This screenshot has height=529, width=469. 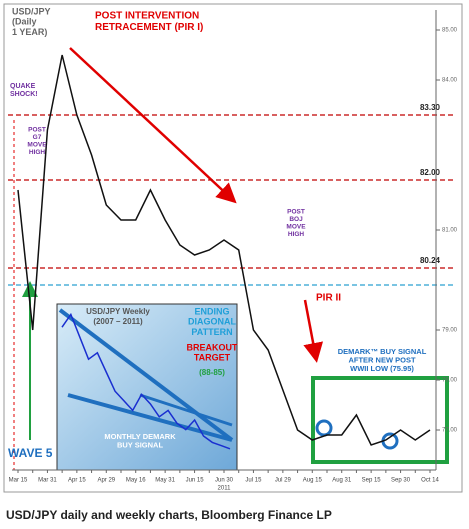 I want to click on annotation: BUY SIGNAL, so click(x=140, y=445).